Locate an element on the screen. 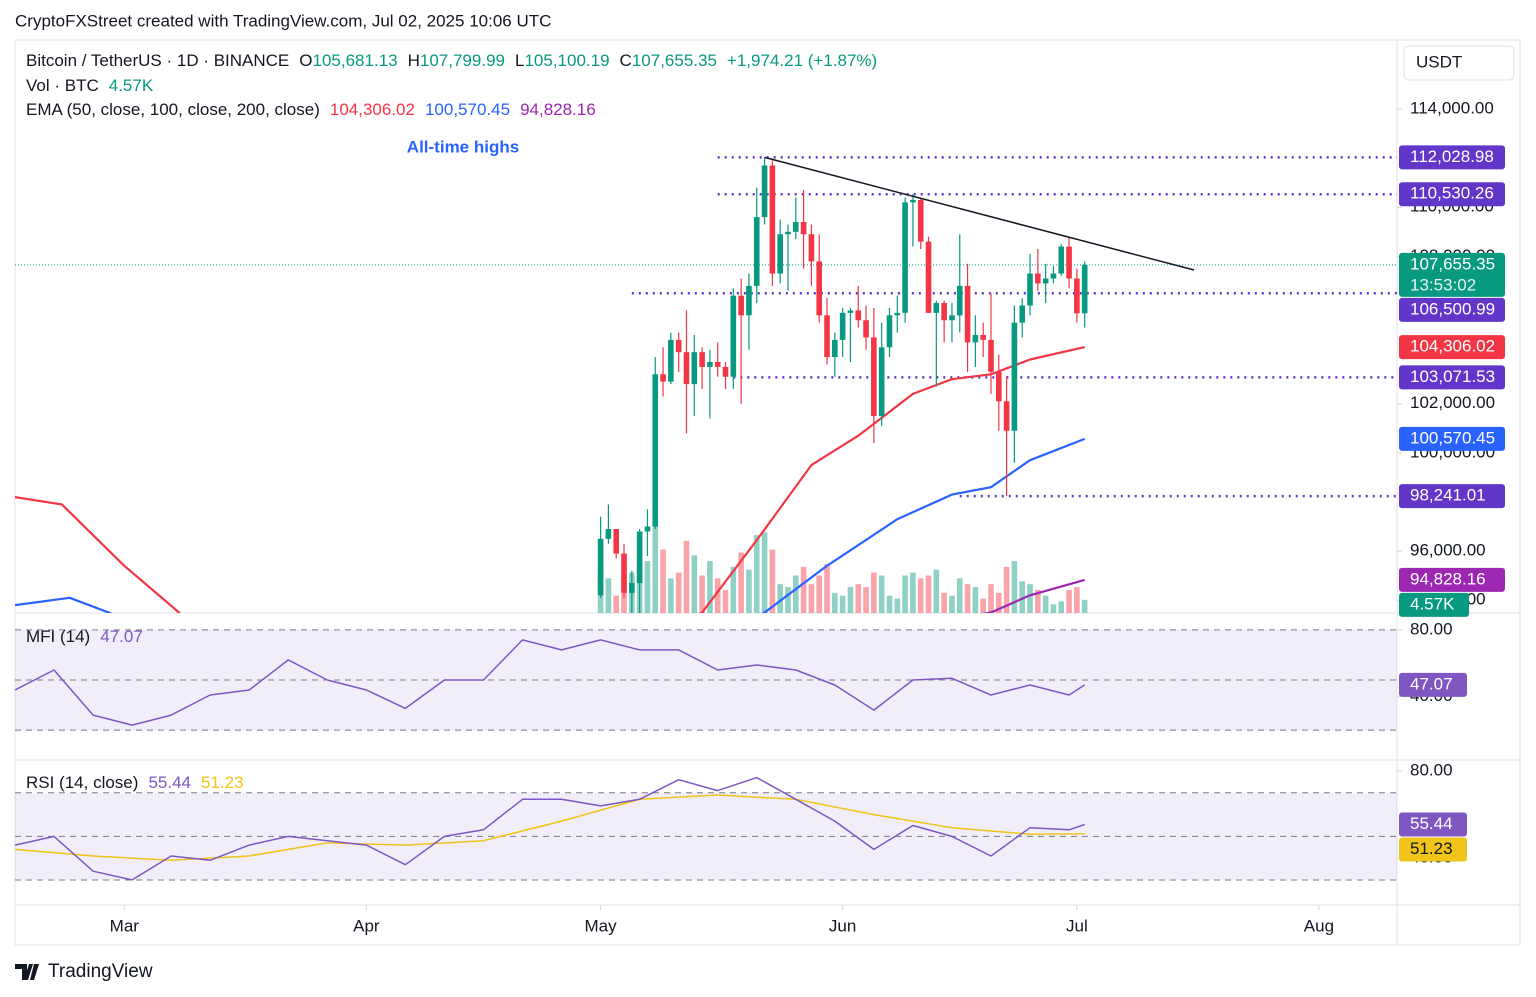  price-badge-label: 103,071.53 is located at coordinates (1452, 376).